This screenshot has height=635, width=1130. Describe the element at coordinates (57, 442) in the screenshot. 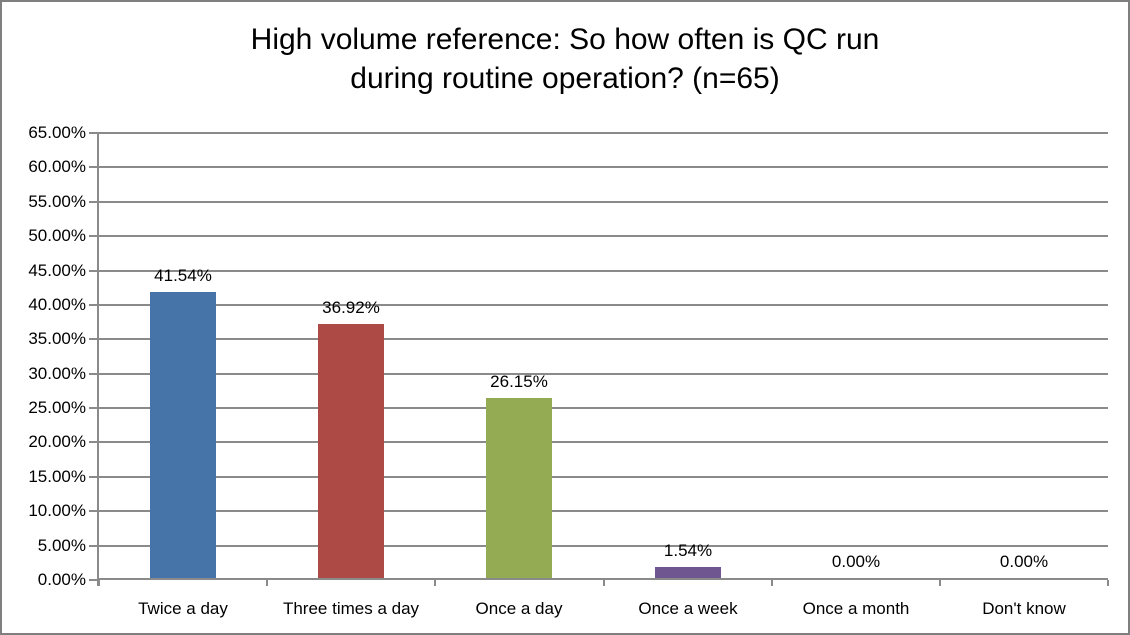

I see `y-tick-label: 20.00%` at that location.